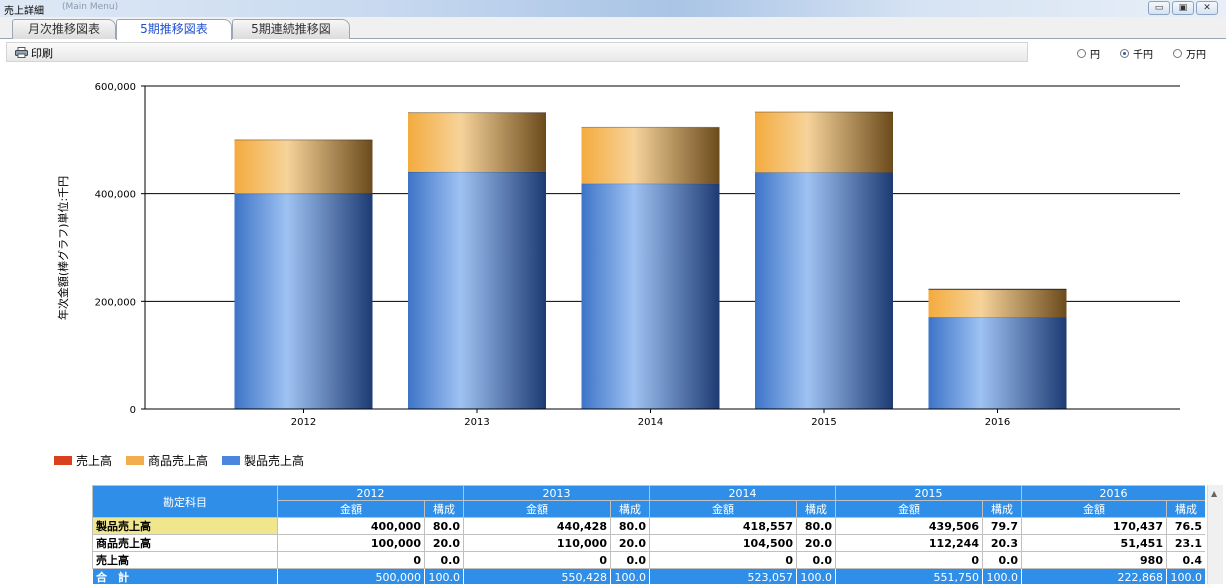  Describe the element at coordinates (517, 52) in the screenshot. I see `toolbar: 印刷` at that location.